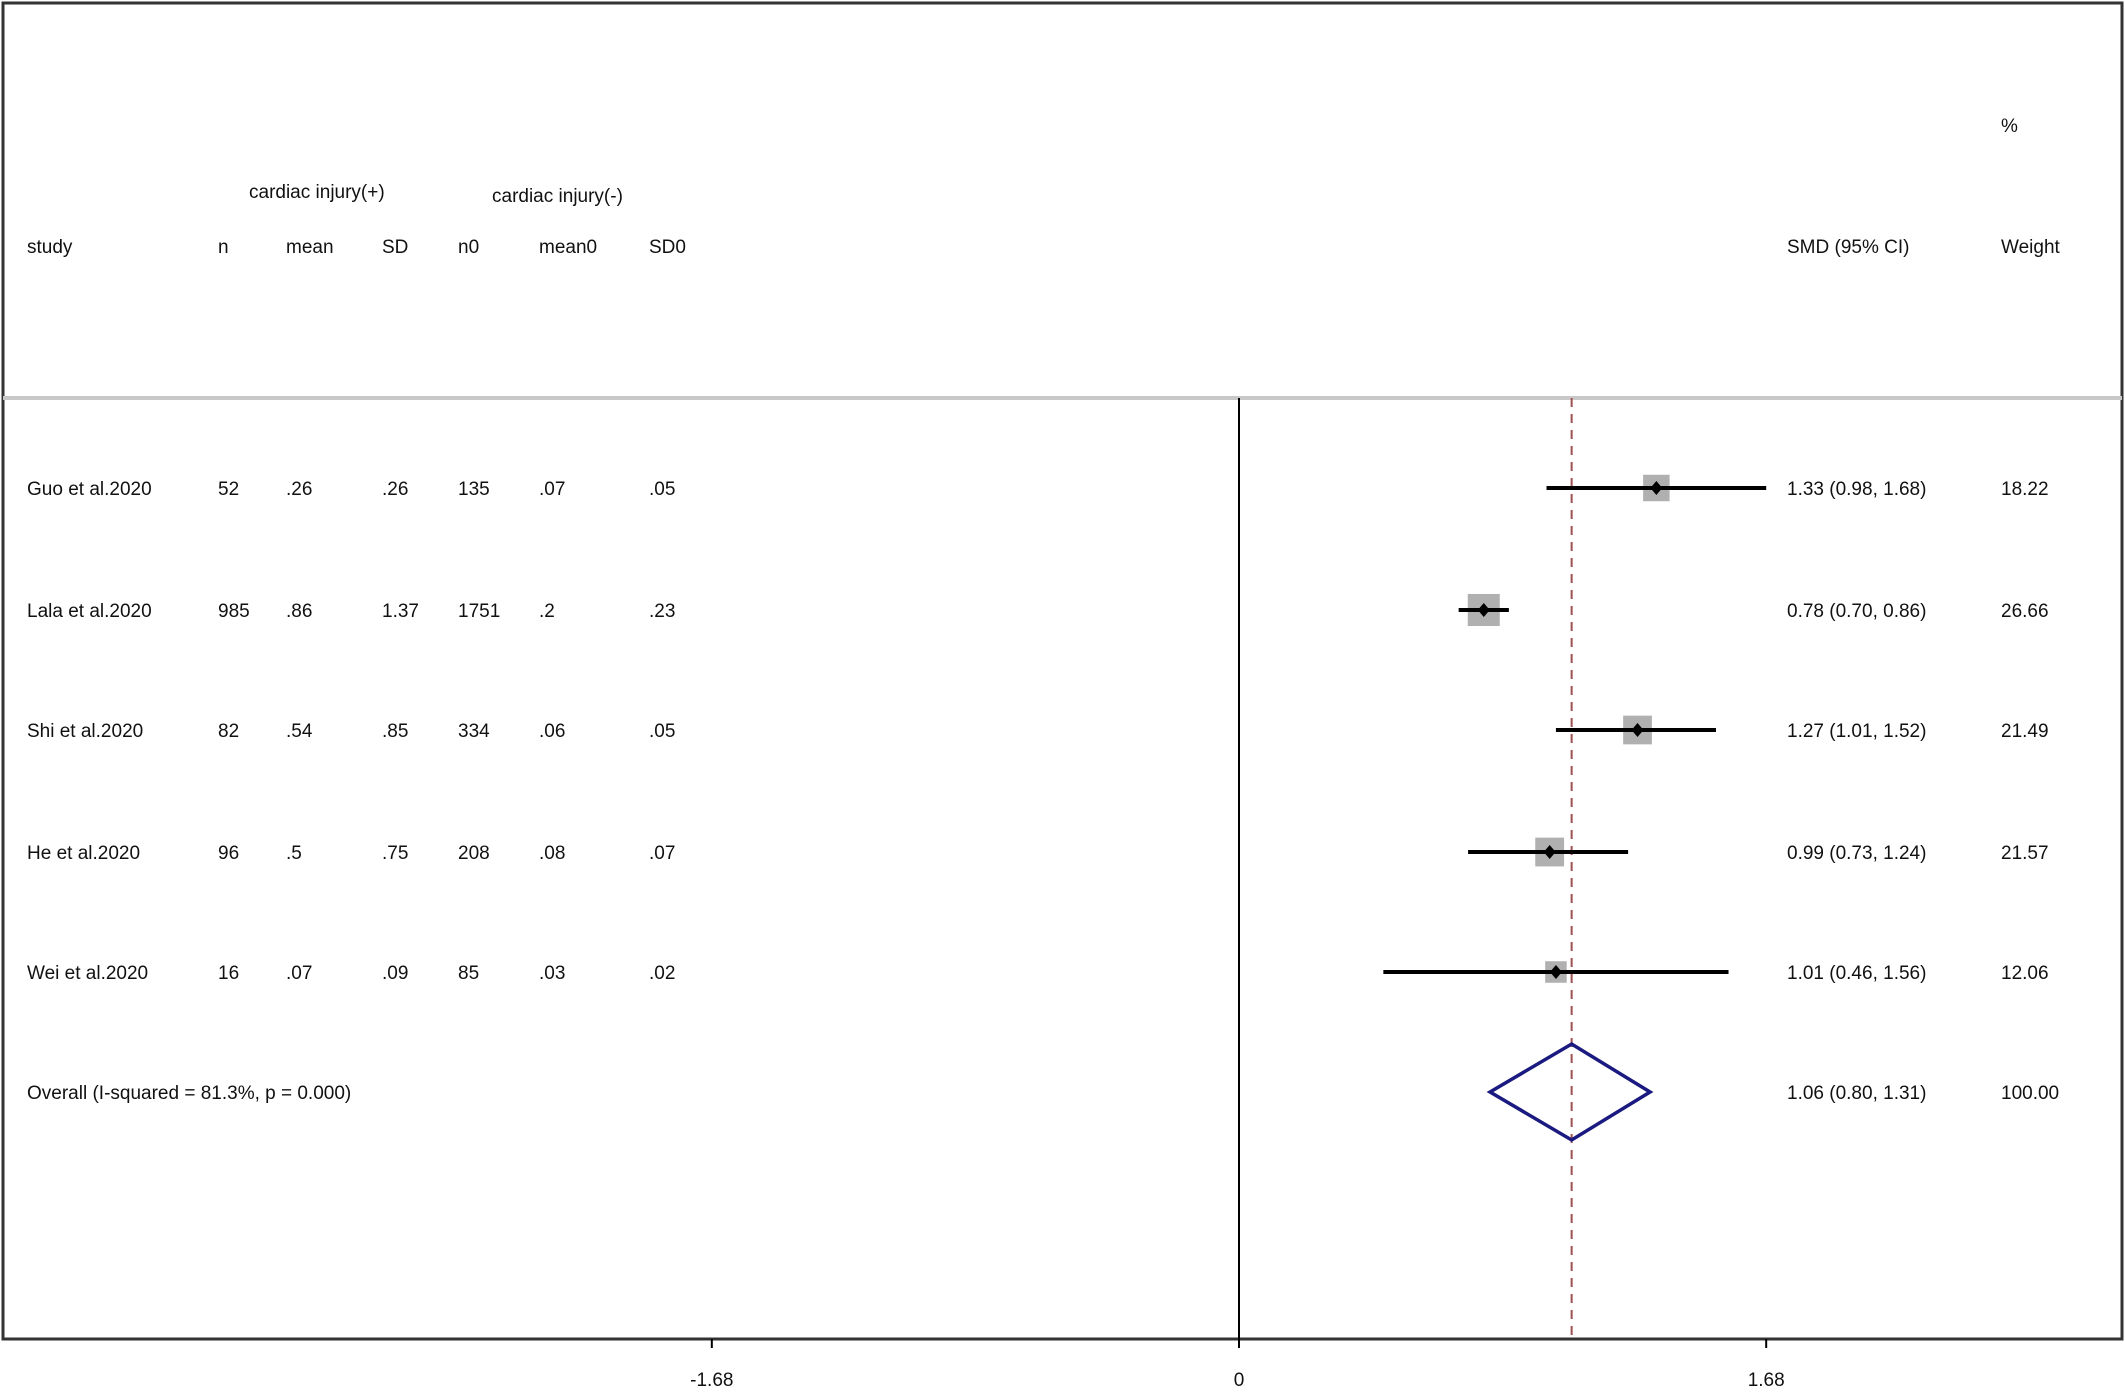 The width and height of the screenshot is (2125, 1398). I want to click on cell-mean: .07, so click(299, 973).